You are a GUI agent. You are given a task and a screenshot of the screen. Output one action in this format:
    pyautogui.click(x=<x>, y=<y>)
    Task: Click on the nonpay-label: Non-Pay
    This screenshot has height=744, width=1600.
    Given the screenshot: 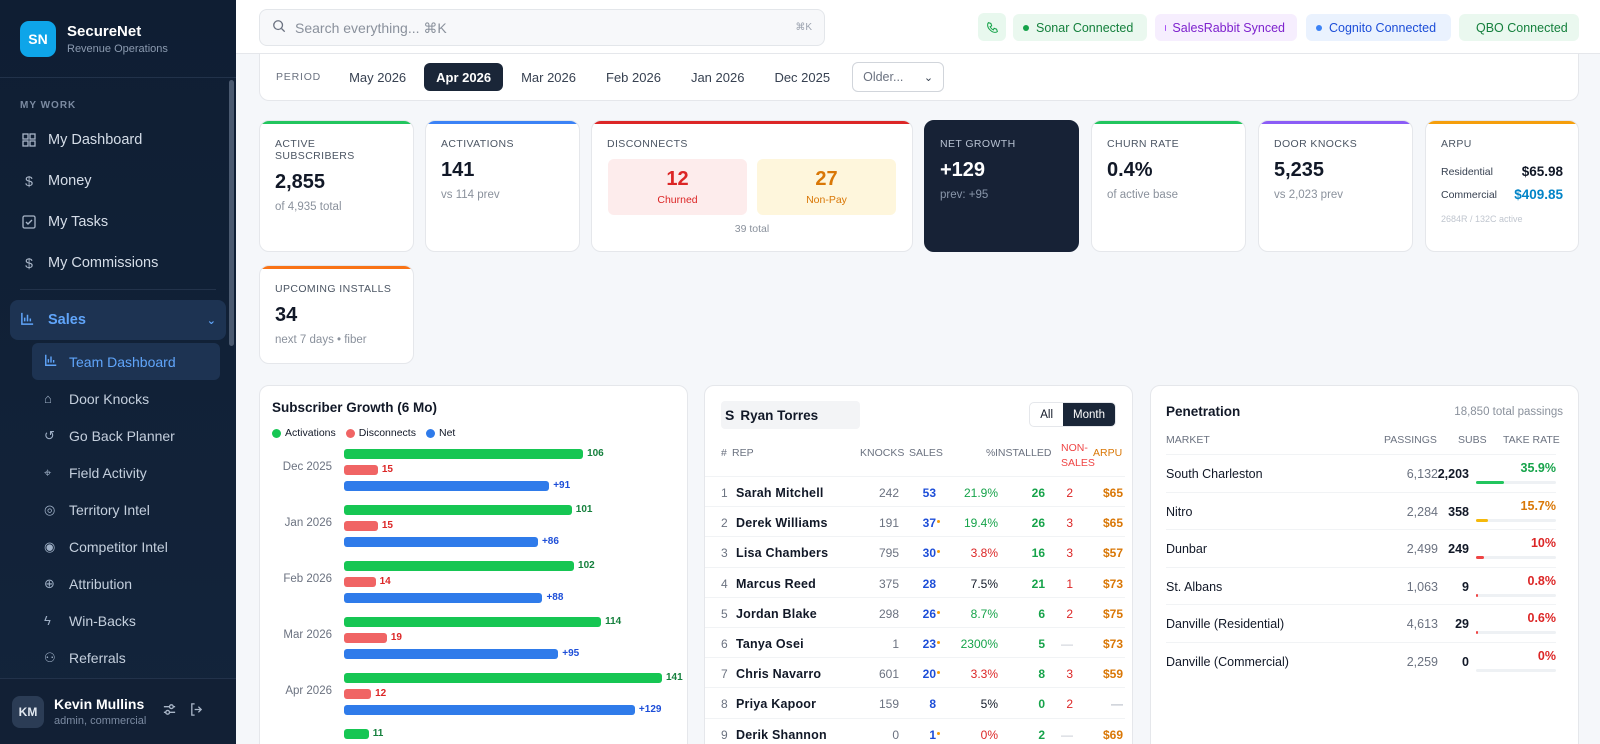 What is the action you would take?
    pyautogui.click(x=826, y=200)
    